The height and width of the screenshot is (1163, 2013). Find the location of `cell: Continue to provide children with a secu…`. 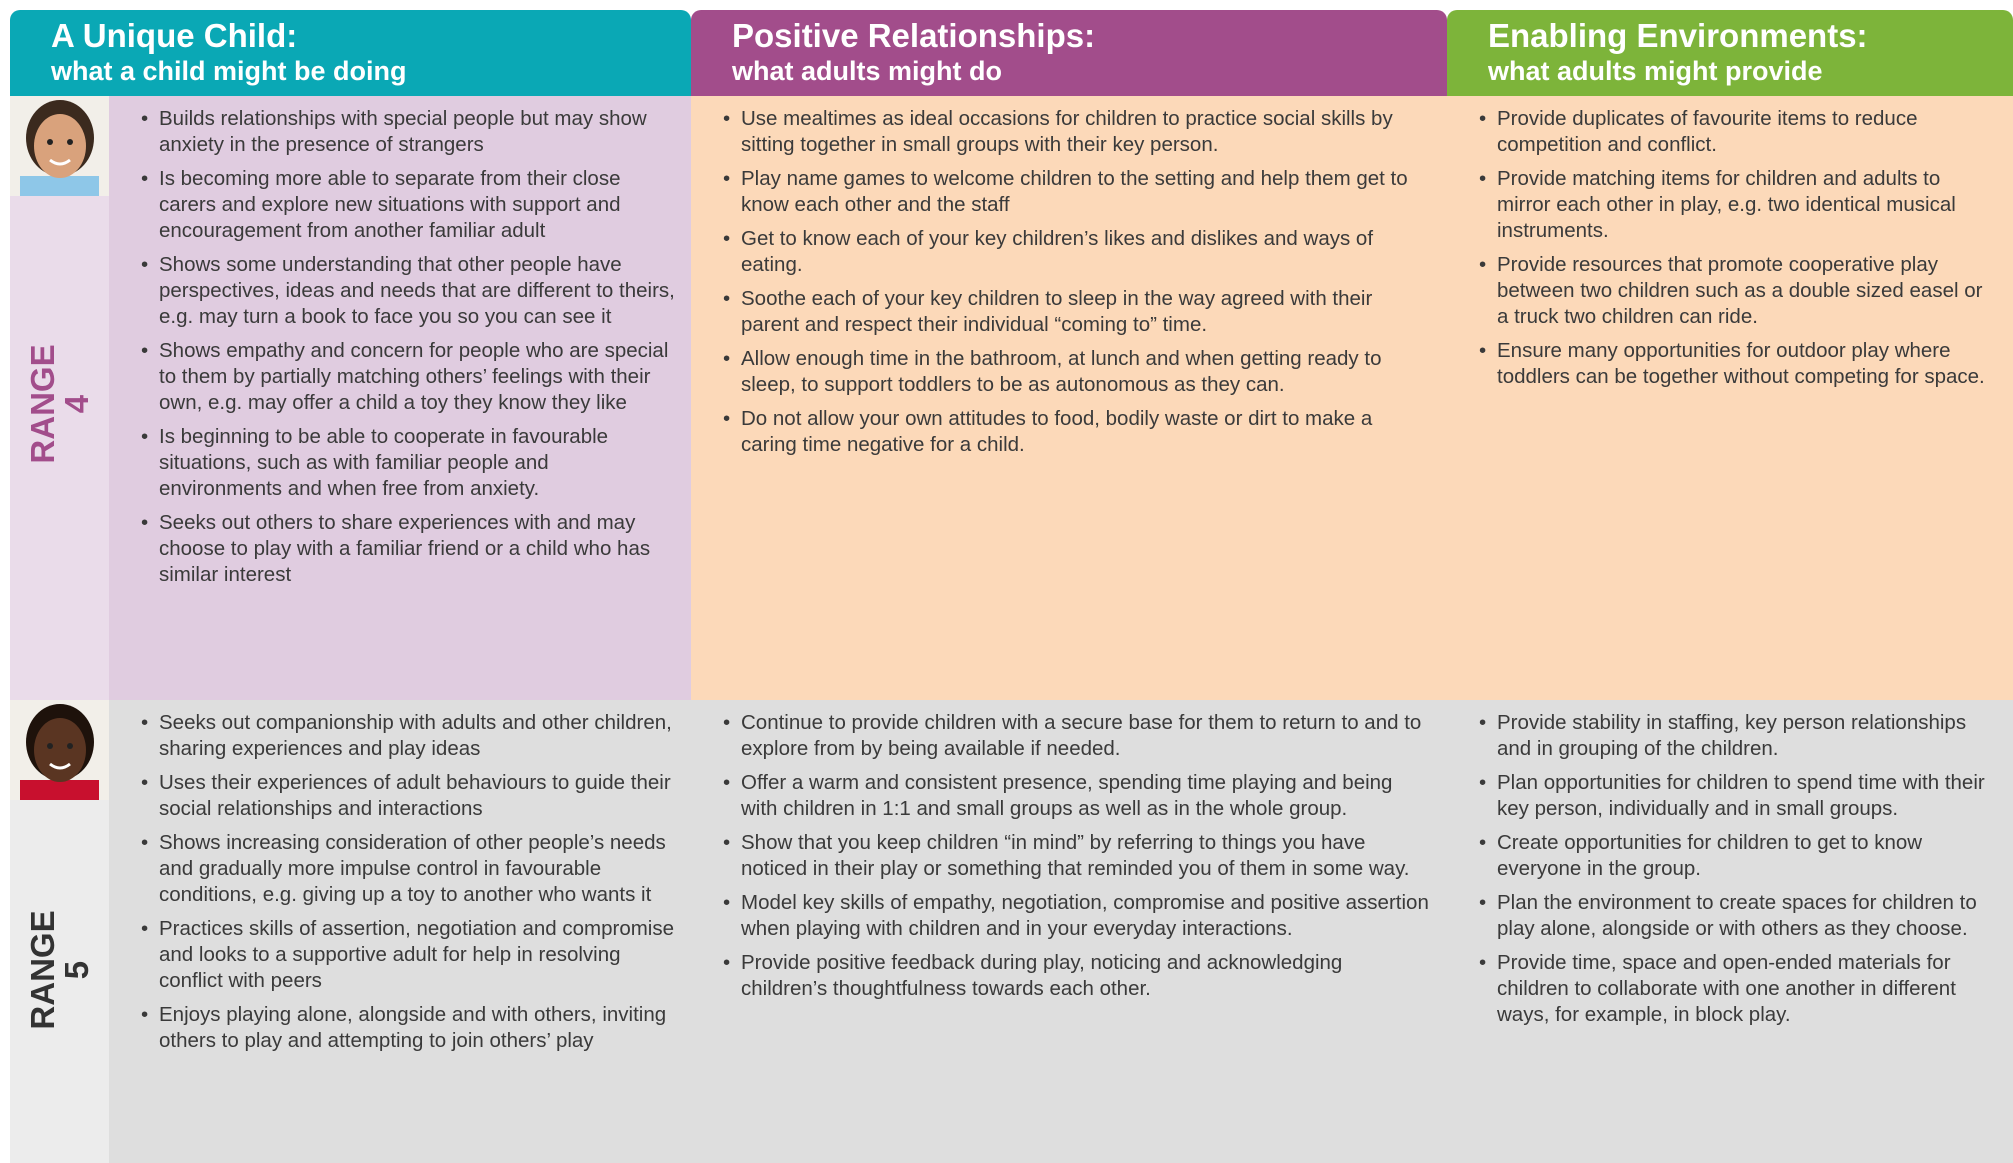

cell: Continue to provide children with a secu… is located at coordinates (1069, 931).